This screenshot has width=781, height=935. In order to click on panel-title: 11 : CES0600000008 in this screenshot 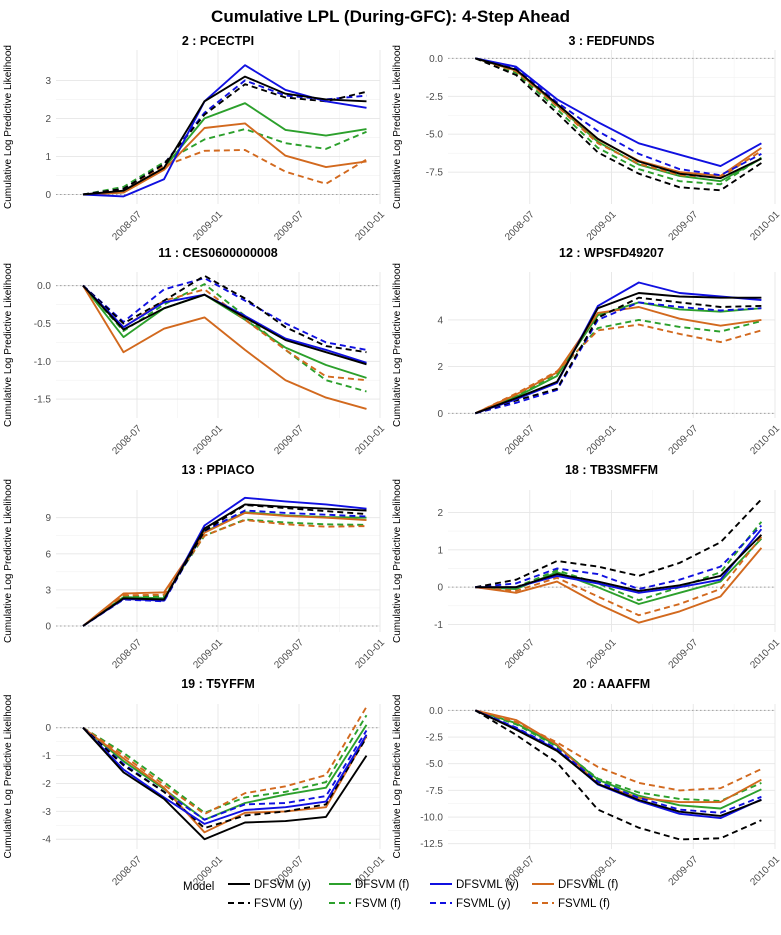, I will do `click(218, 253)`.